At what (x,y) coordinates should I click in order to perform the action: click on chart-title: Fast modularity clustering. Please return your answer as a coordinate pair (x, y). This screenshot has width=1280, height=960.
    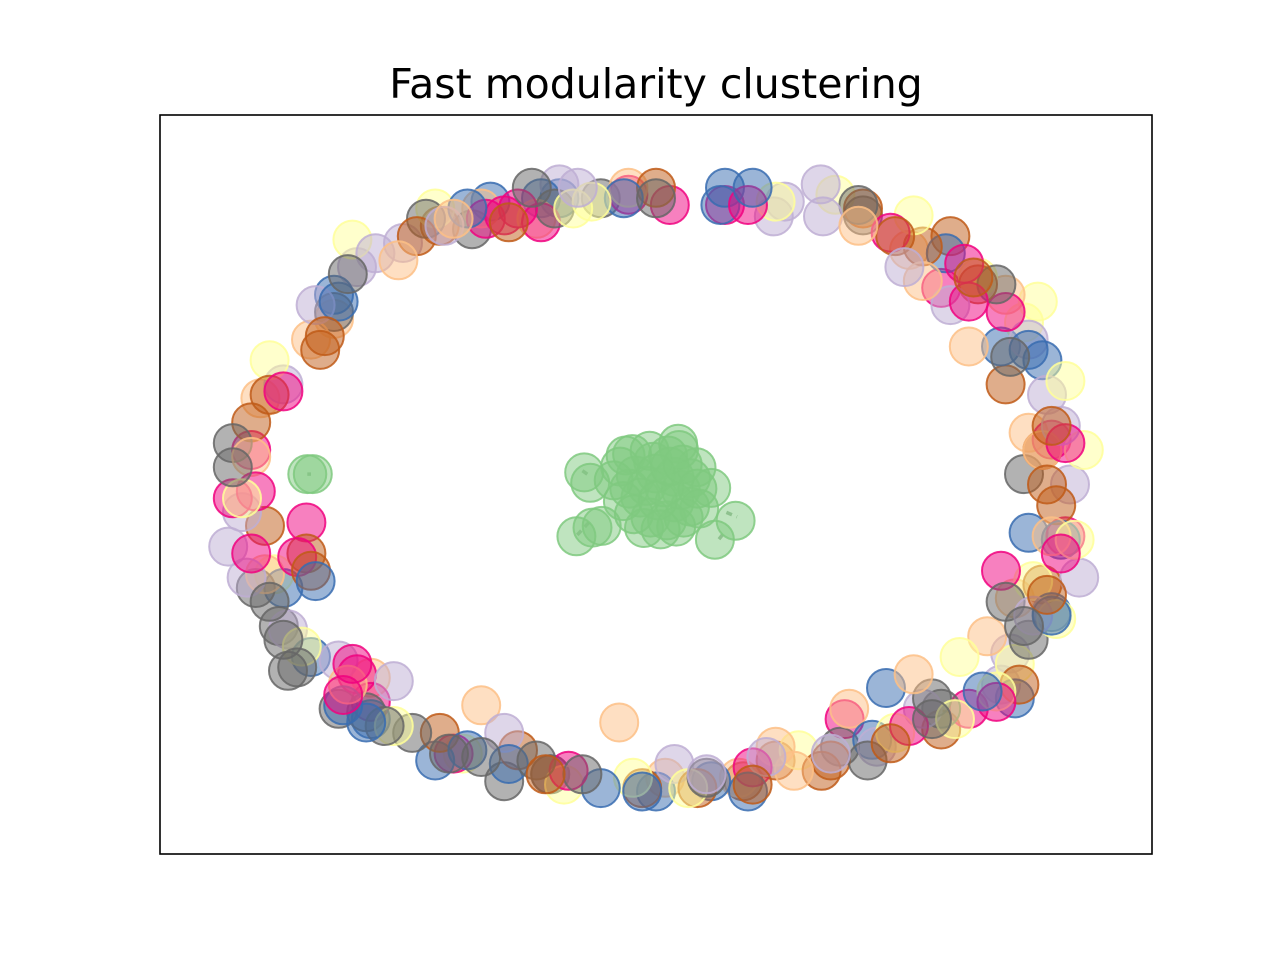
    Looking at the image, I should click on (655, 84).